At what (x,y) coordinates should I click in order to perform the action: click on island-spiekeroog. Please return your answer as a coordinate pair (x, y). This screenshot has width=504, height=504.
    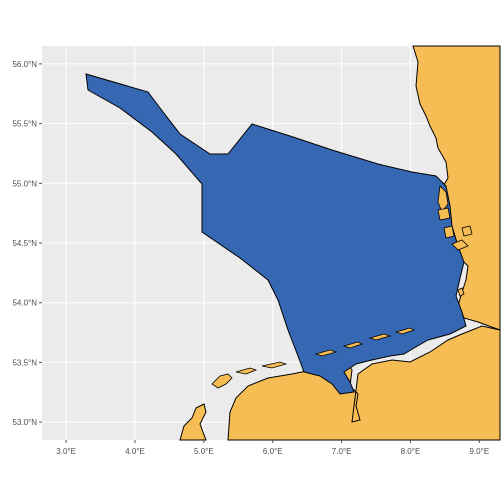
    Looking at the image, I should click on (353, 345).